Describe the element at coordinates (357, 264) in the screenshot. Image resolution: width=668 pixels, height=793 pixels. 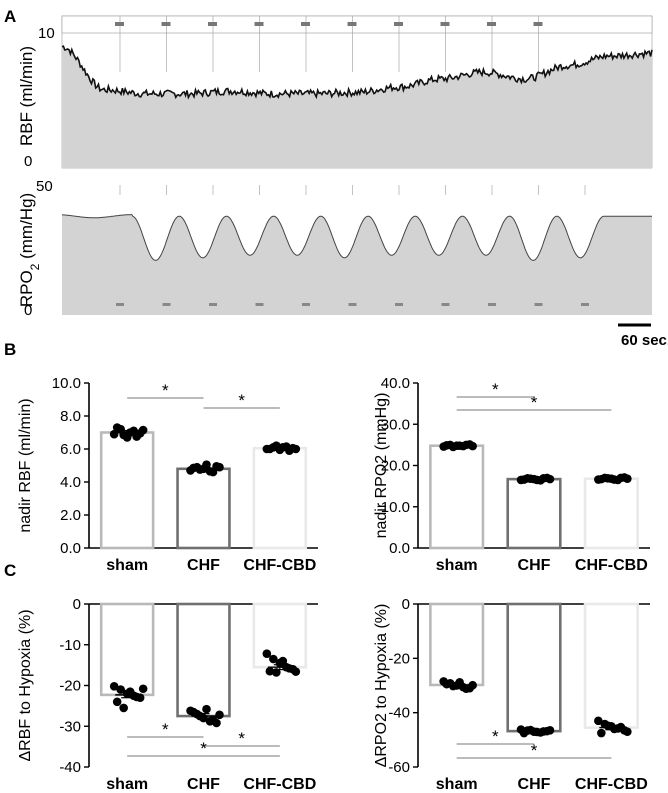
I see `rpo2-trace-area` at that location.